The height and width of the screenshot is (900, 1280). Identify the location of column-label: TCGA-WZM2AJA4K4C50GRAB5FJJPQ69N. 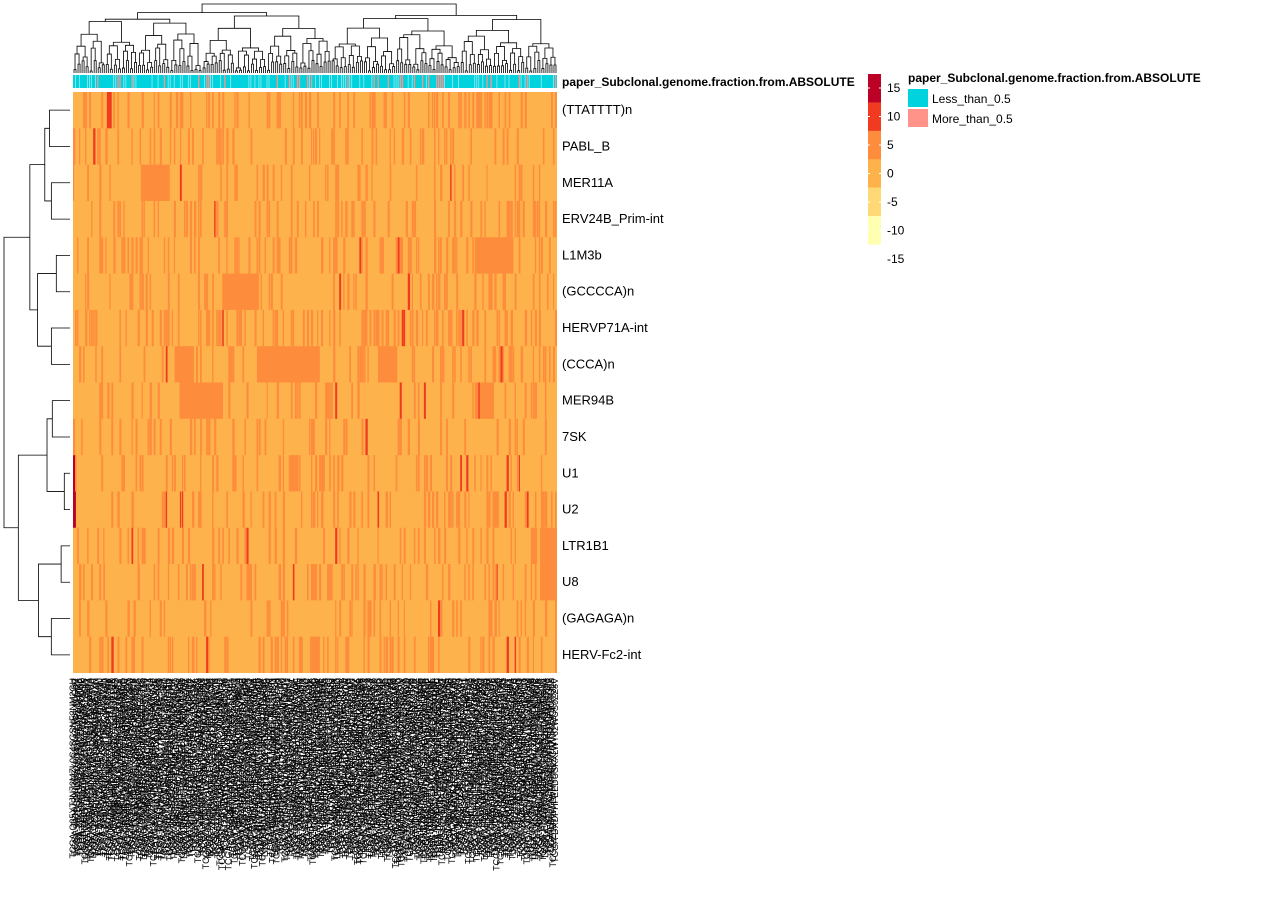
(101, 767).